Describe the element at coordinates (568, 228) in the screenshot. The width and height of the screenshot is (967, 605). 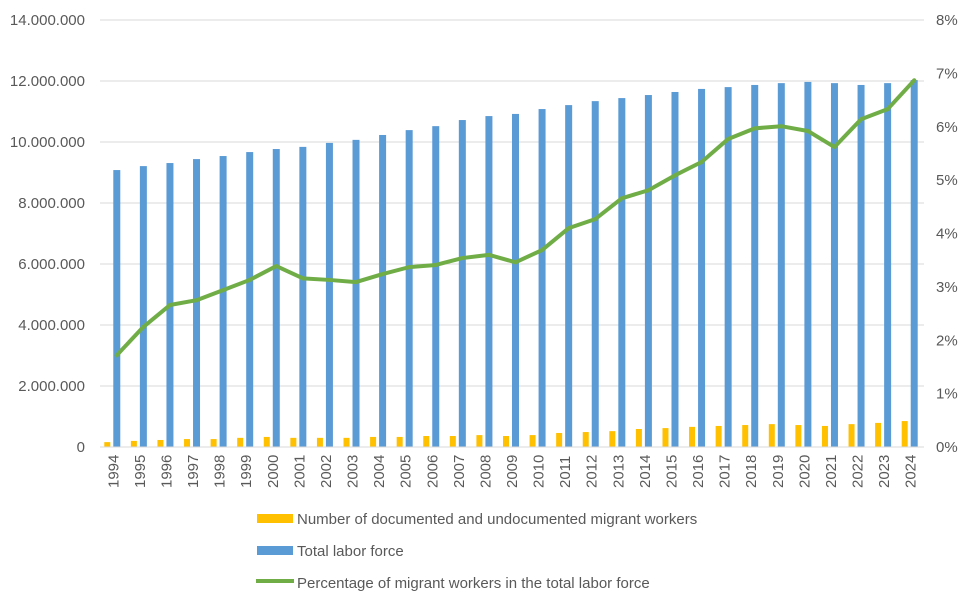
I see `line-point-2011` at that location.